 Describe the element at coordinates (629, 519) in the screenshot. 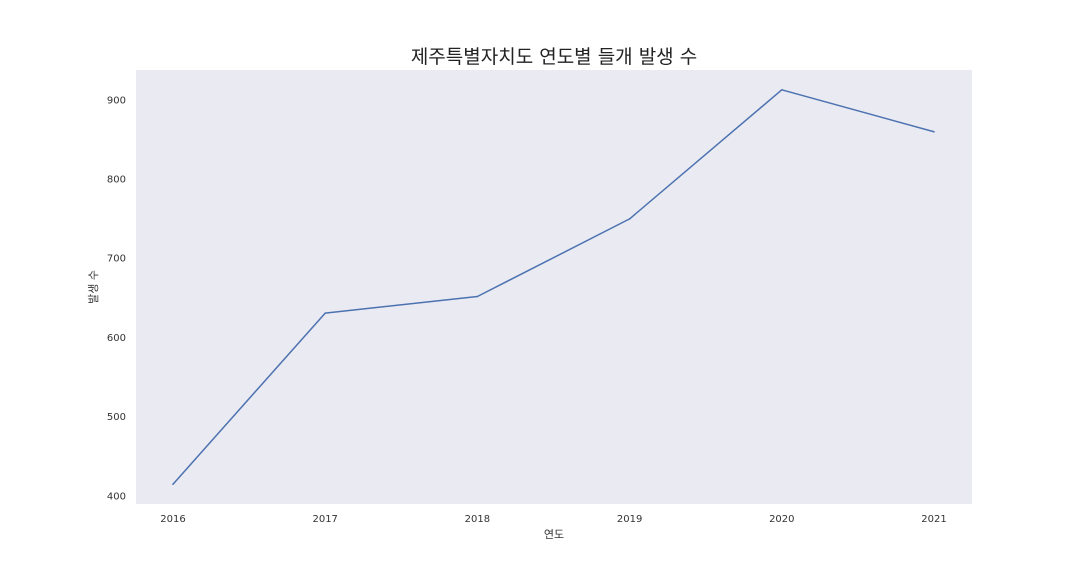

I see `x-tick-label: 2019` at that location.